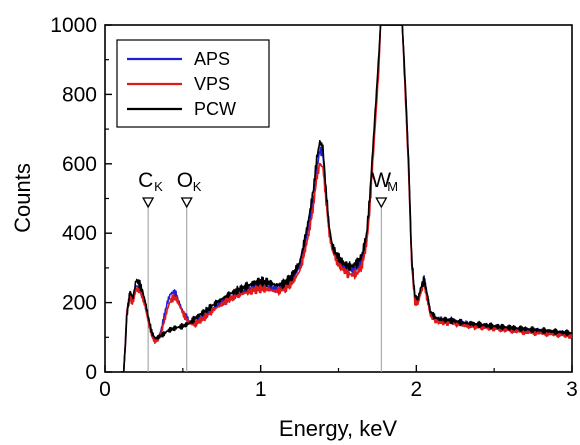 This screenshot has height=445, width=580. What do you see at coordinates (572, 389) in the screenshot?
I see `x-tick-label: 3` at bounding box center [572, 389].